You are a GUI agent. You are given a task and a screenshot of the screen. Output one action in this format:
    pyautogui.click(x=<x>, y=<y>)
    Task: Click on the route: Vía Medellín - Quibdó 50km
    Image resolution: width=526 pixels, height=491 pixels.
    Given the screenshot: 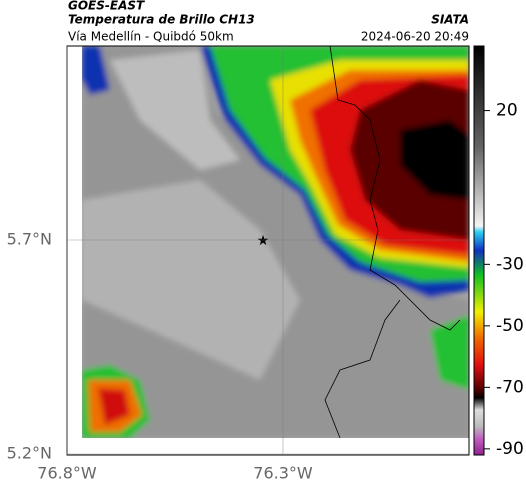 What is the action you would take?
    pyautogui.click(x=151, y=37)
    